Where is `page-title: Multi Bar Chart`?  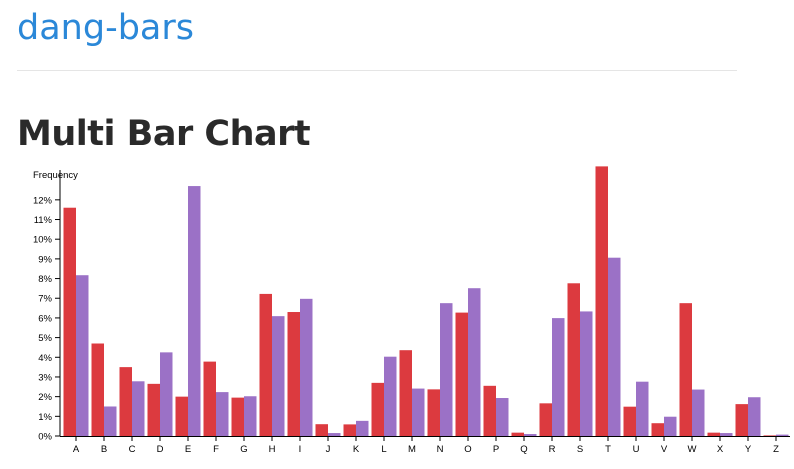
page-title: Multi Bar Chart is located at coordinates (164, 134).